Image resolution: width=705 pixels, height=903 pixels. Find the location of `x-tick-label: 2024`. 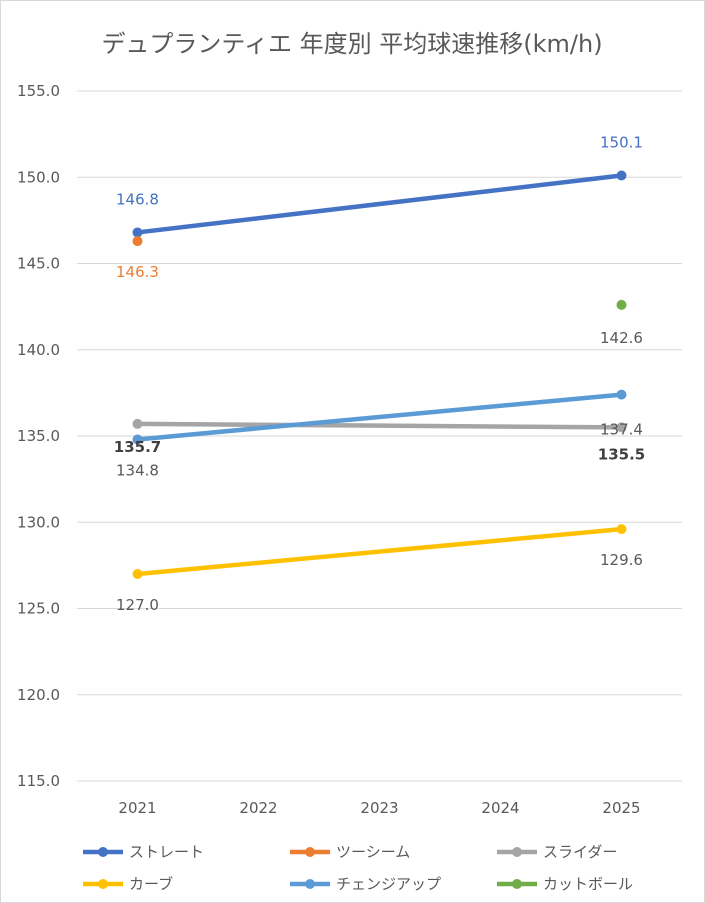

x-tick-label: 2024 is located at coordinates (500, 808).